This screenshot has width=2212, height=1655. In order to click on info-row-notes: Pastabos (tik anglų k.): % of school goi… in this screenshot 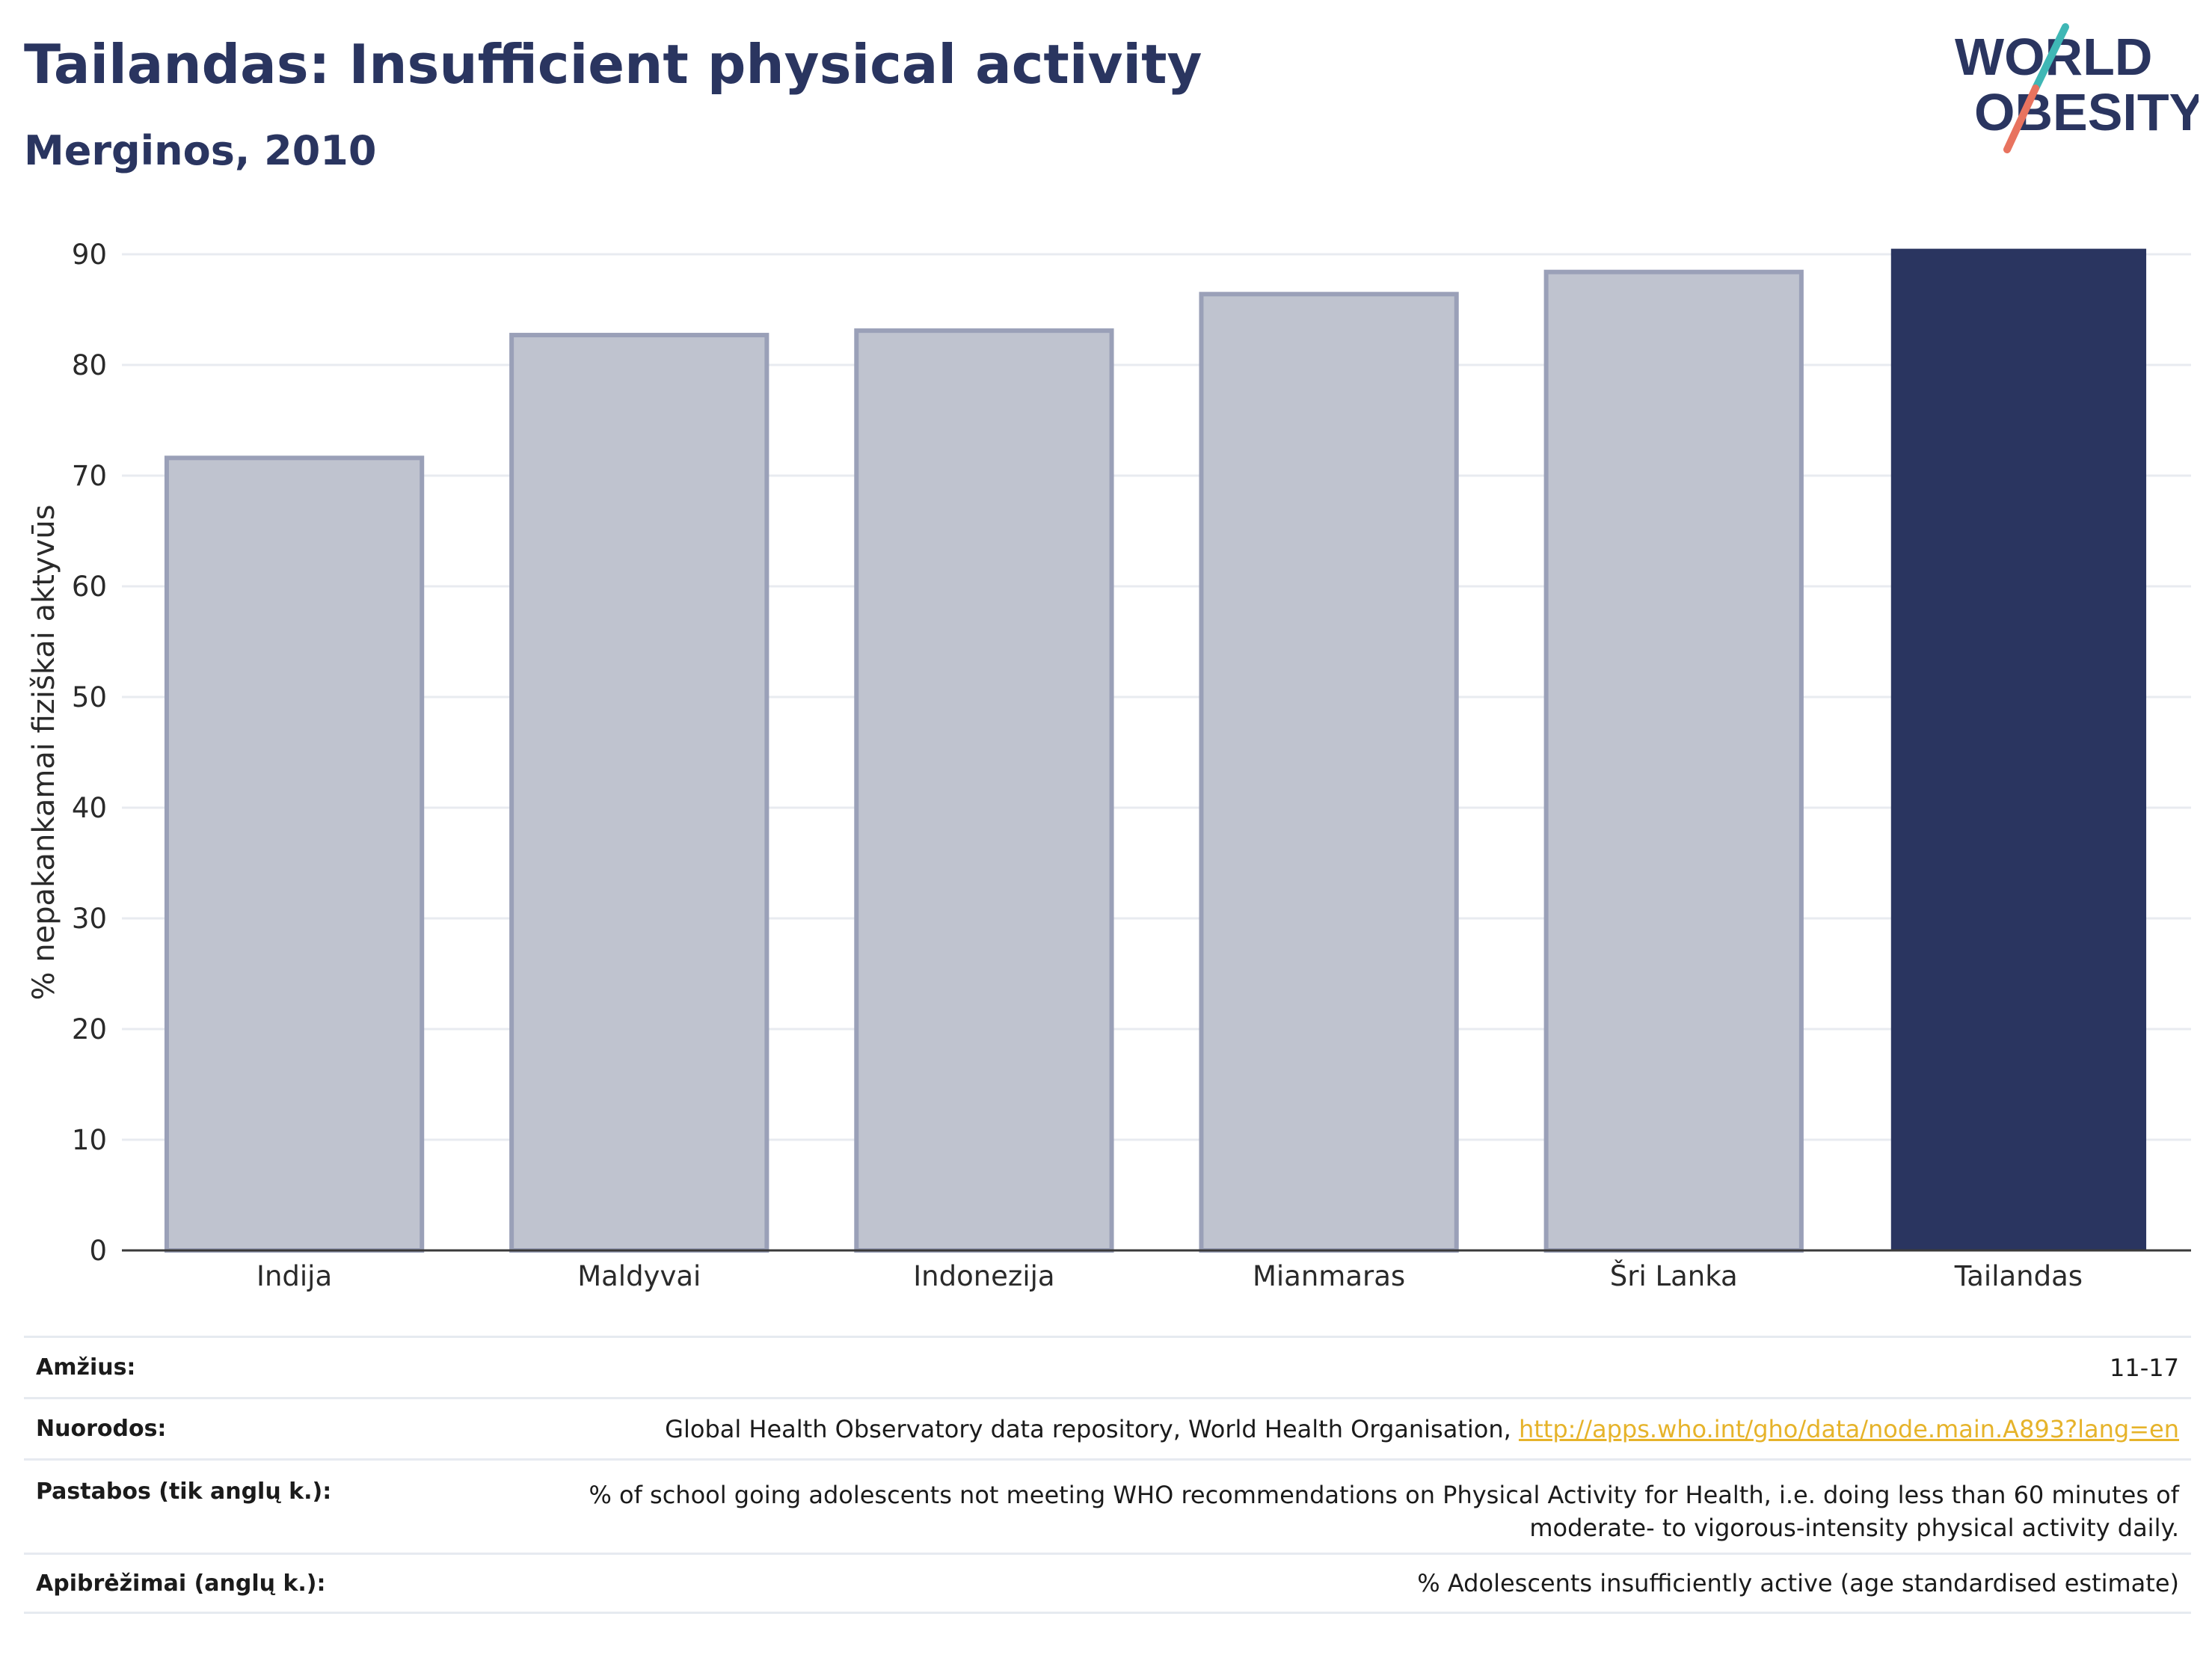, I will do `click(1107, 1505)`.